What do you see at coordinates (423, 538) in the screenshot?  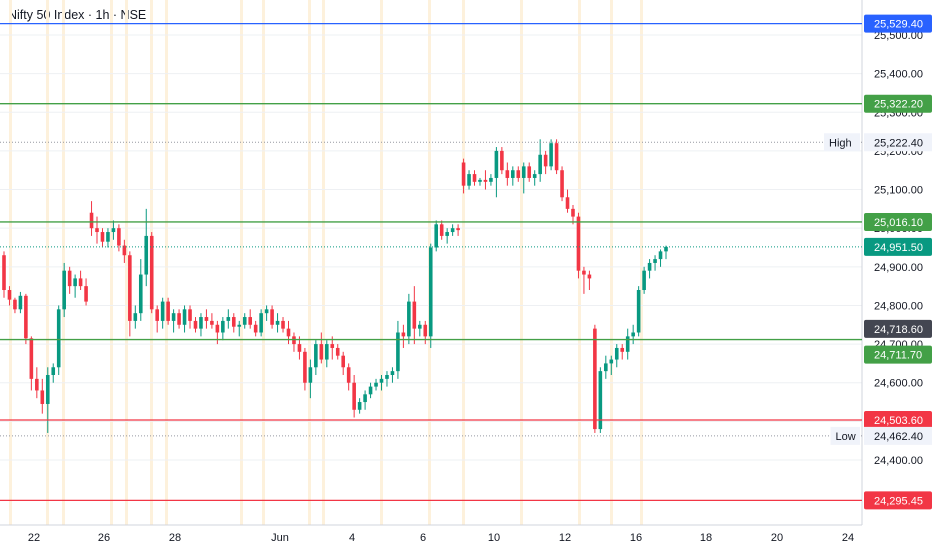 I see `x-tick-label: 6` at bounding box center [423, 538].